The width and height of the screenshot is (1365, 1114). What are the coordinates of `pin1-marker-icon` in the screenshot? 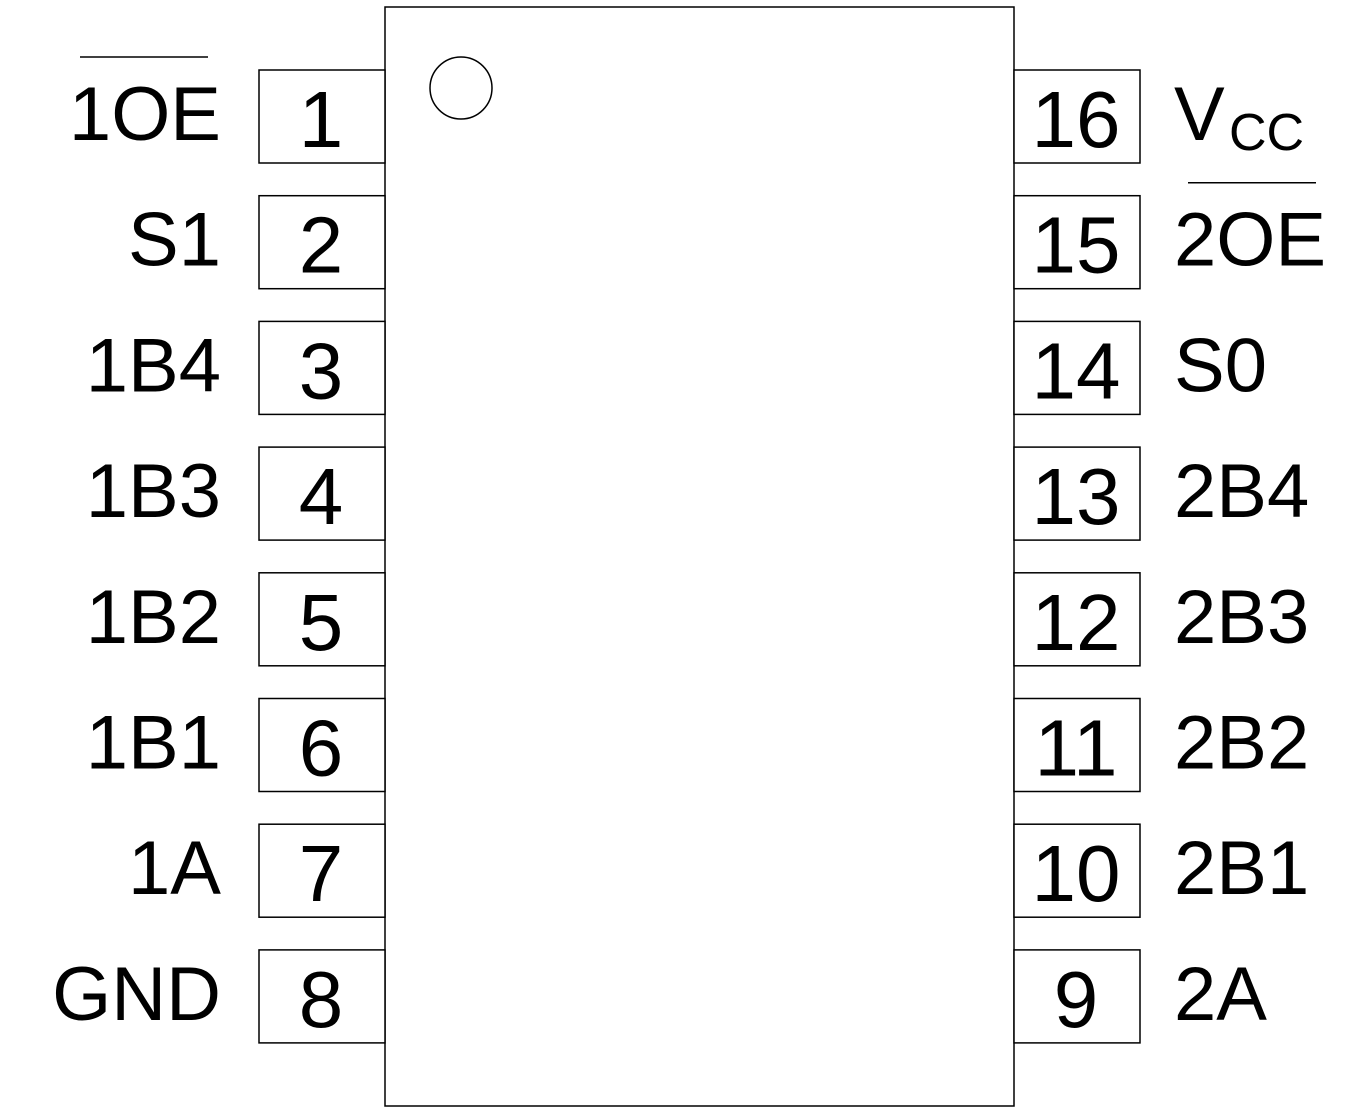 It's located at (461, 88).